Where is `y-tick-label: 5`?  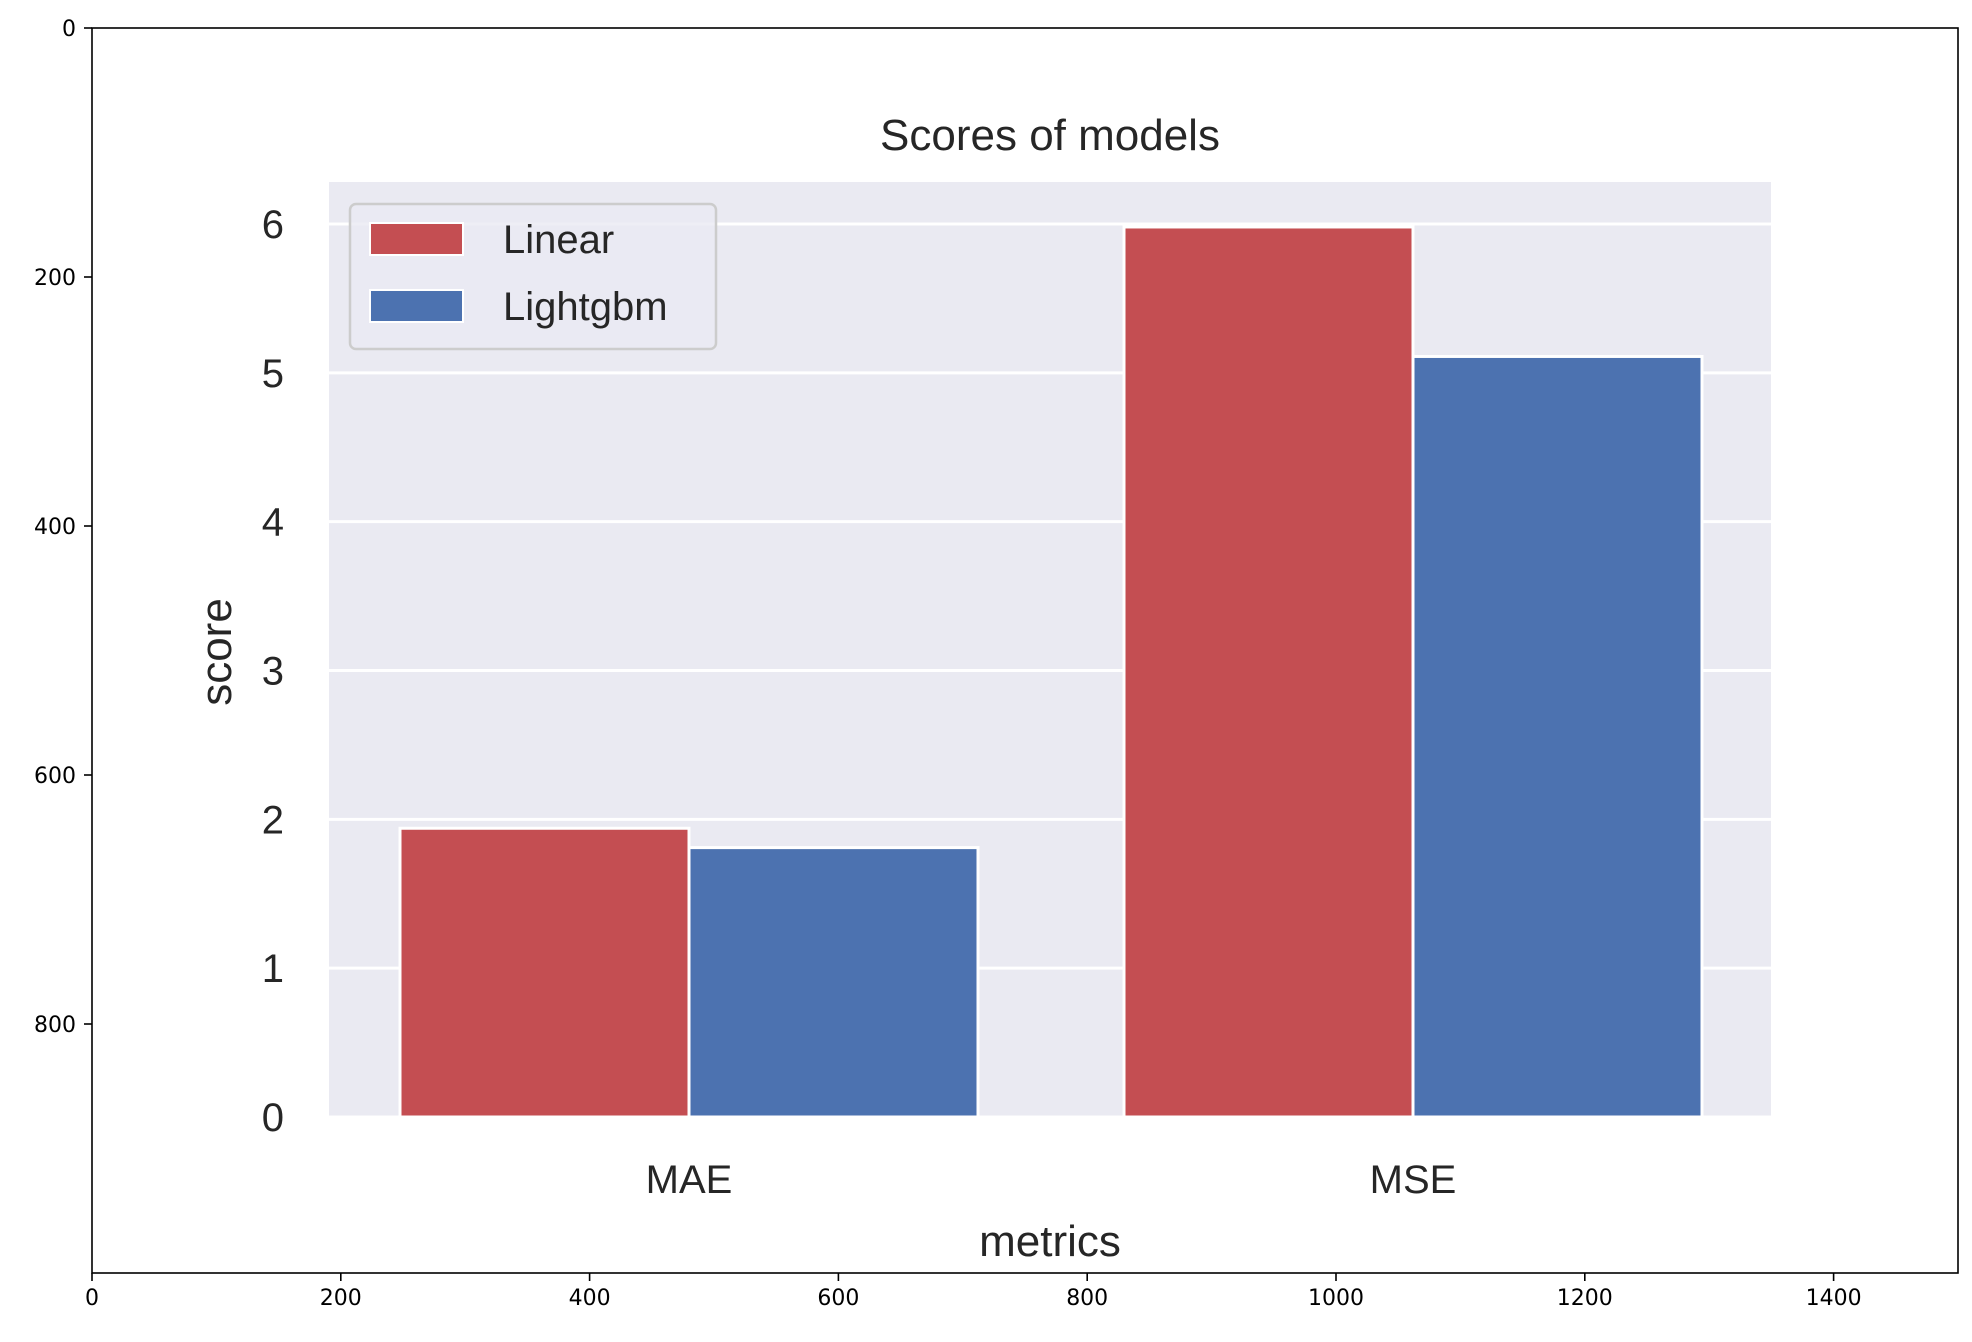 y-tick-label: 5 is located at coordinates (273, 374).